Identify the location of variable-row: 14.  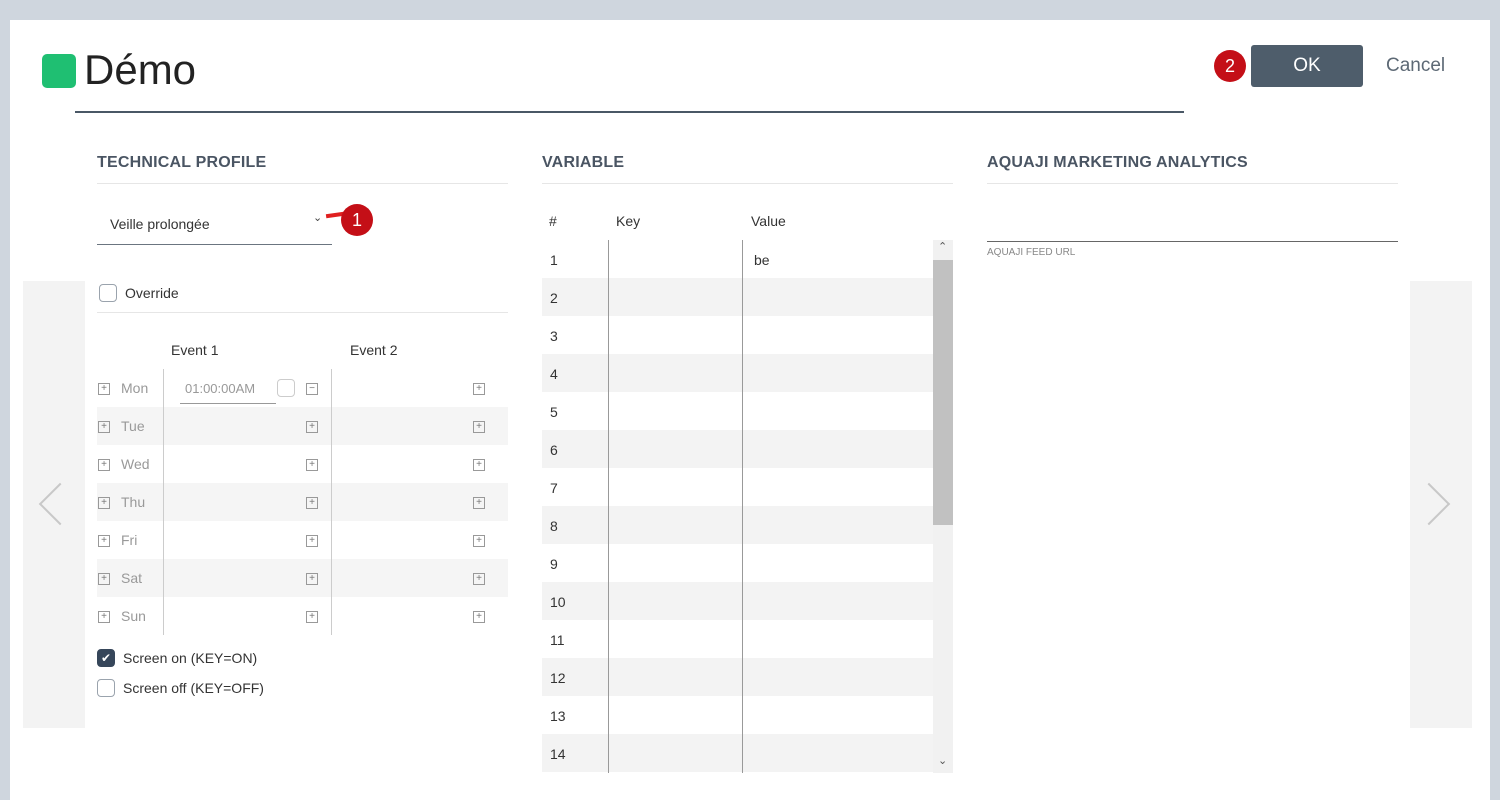
(737, 753).